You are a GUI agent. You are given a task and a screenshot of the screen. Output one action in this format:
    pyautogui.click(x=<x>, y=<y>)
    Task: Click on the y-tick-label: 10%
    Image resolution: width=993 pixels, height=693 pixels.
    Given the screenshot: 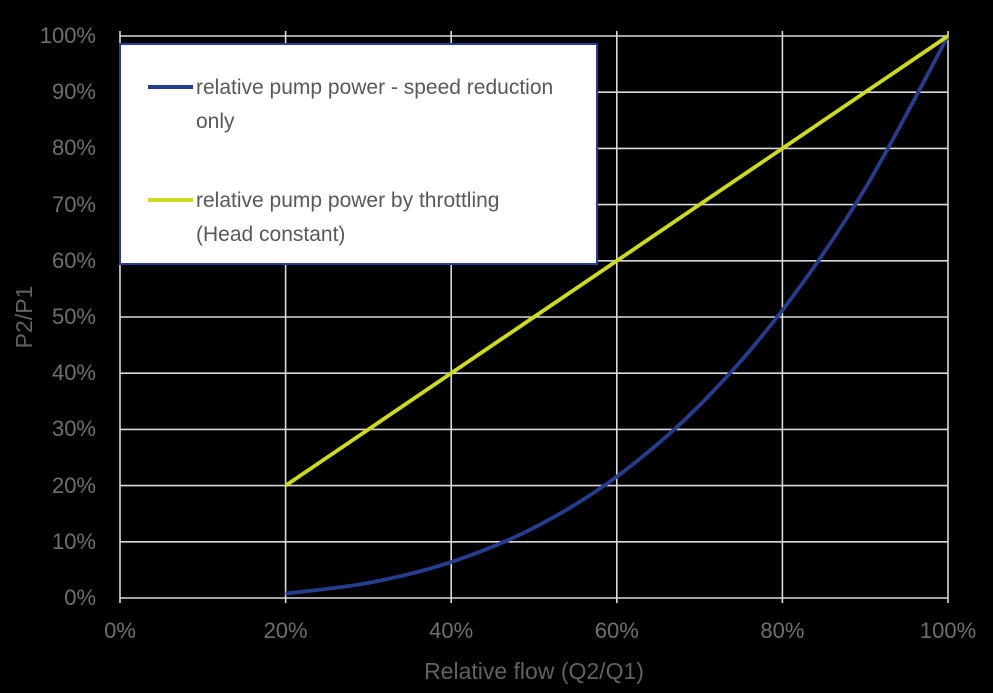 What is the action you would take?
    pyautogui.click(x=73, y=541)
    